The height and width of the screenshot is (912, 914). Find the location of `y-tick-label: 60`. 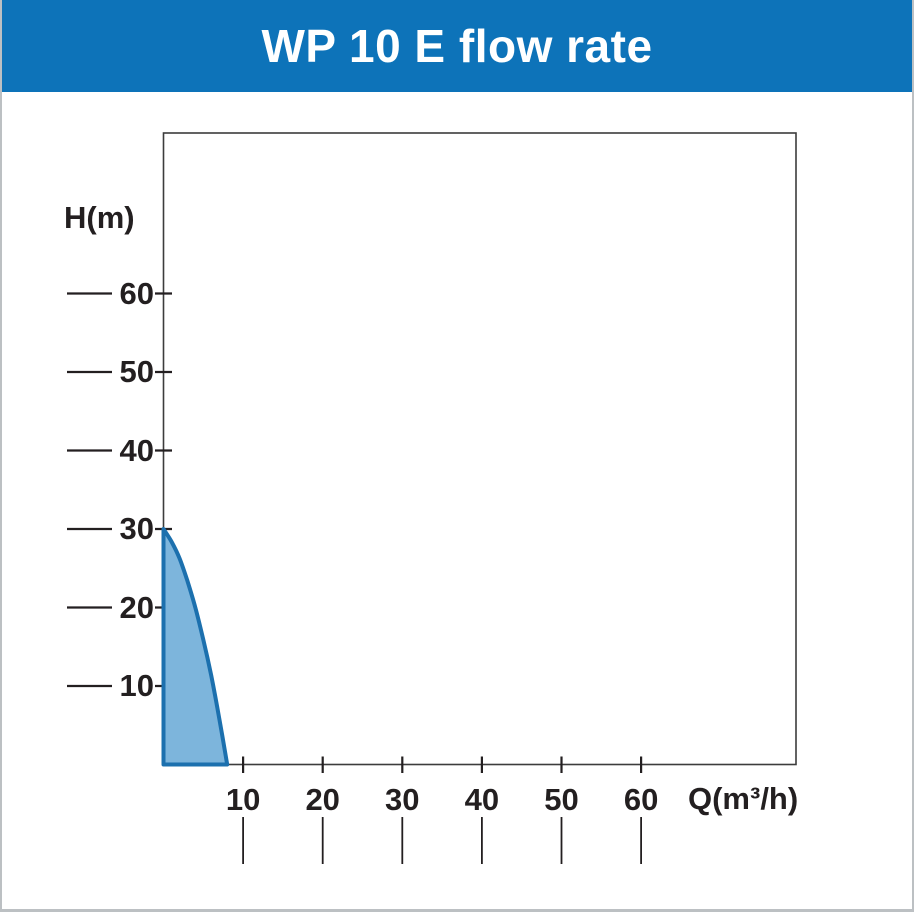

y-tick-label: 60 is located at coordinates (136, 293).